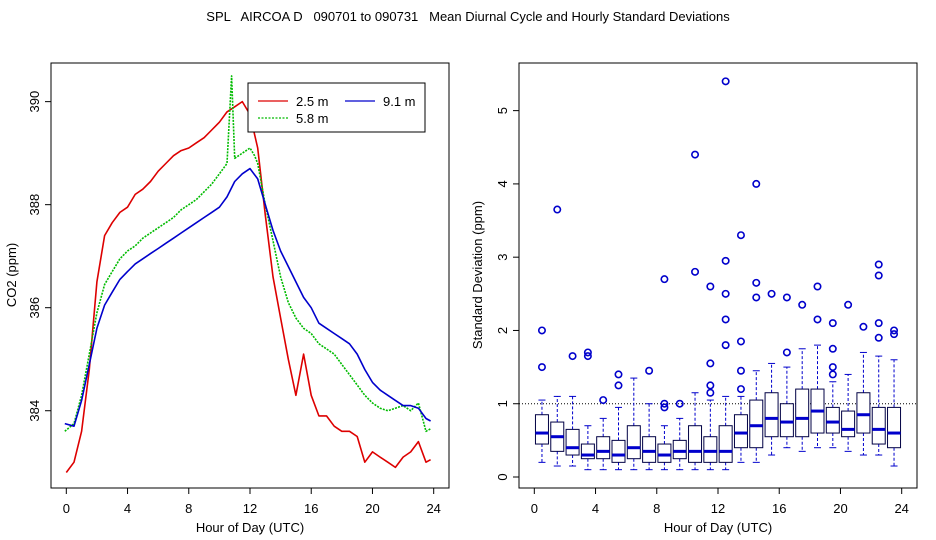  I want to click on box-hour-8.5, so click(664, 373).